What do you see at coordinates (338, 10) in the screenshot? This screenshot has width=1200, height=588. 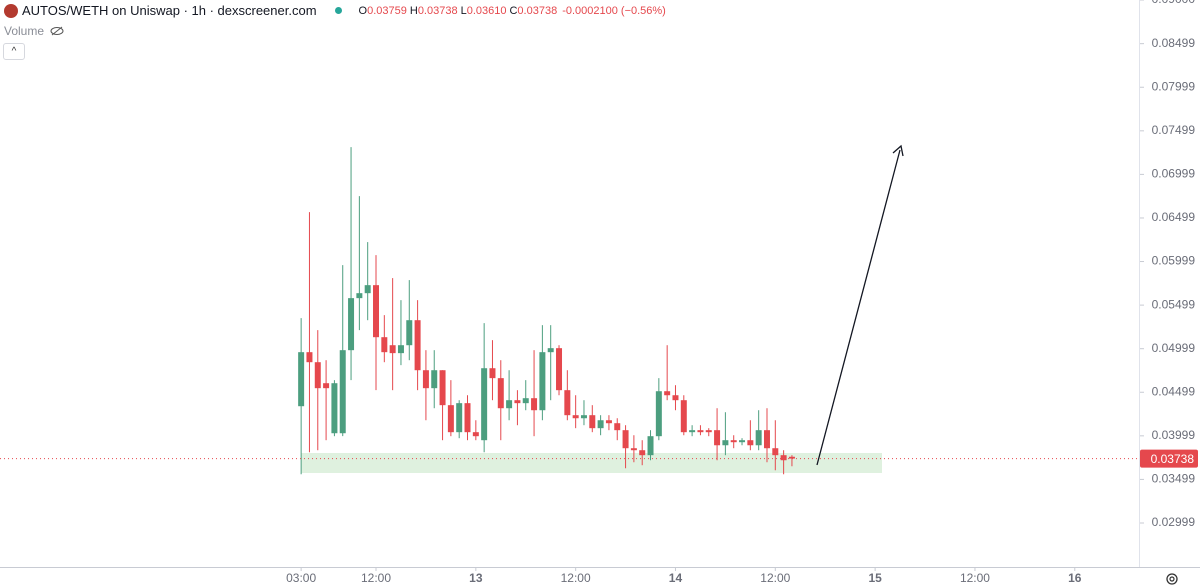 I see `status-dot` at bounding box center [338, 10].